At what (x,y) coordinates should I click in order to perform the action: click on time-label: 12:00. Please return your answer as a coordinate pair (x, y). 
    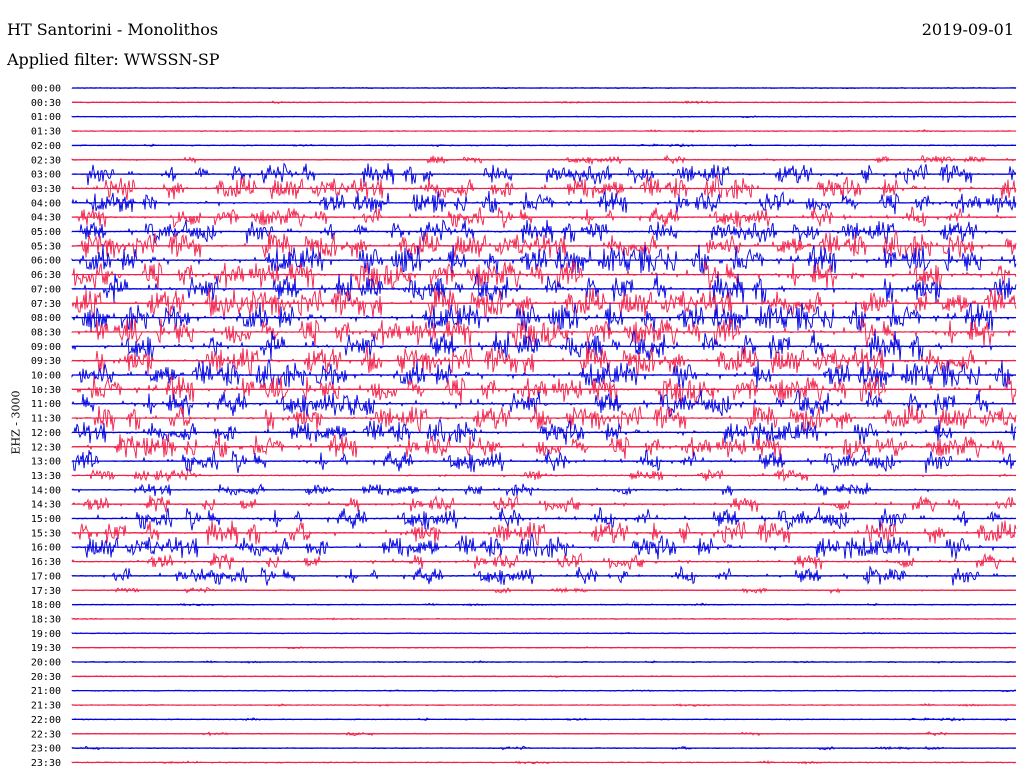
    Looking at the image, I should click on (46, 433).